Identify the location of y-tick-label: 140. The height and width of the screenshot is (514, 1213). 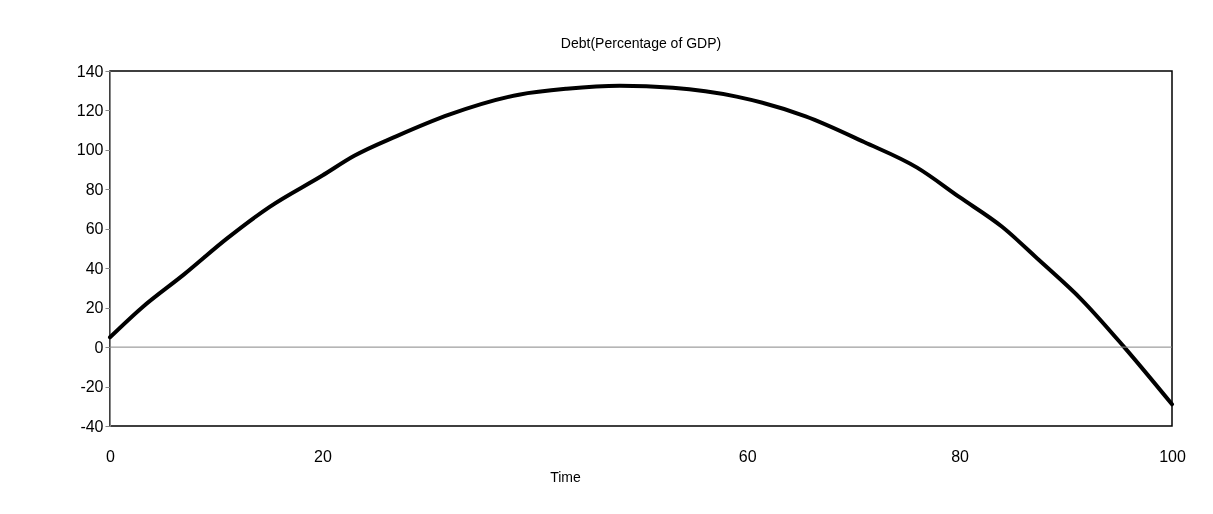
(90, 71).